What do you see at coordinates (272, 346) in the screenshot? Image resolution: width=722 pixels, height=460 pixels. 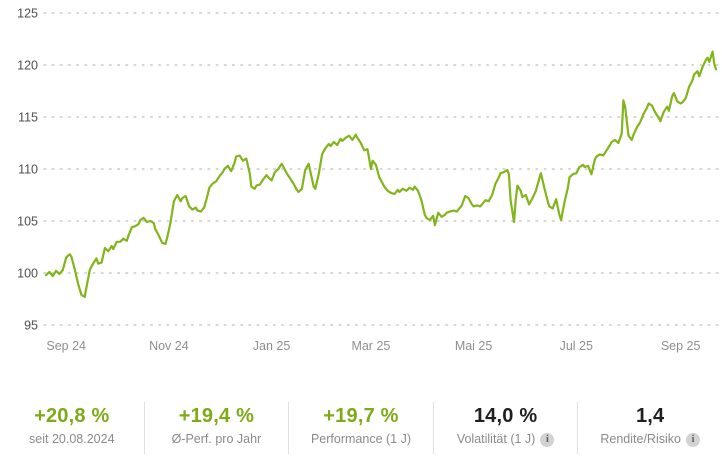 I see `x-axis-label: Jan 25` at bounding box center [272, 346].